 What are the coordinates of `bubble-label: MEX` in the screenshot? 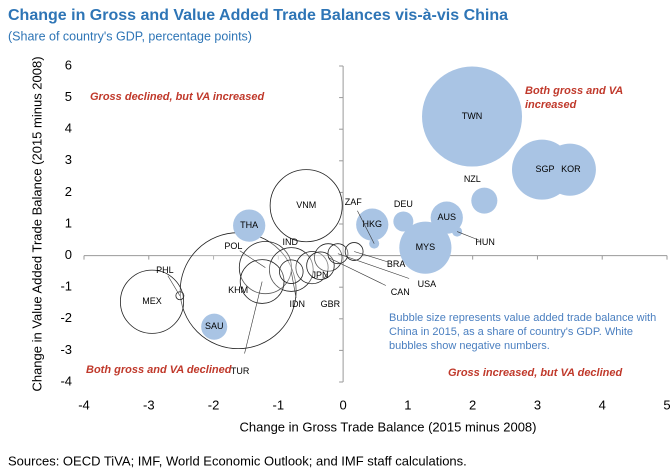 It's located at (152, 301).